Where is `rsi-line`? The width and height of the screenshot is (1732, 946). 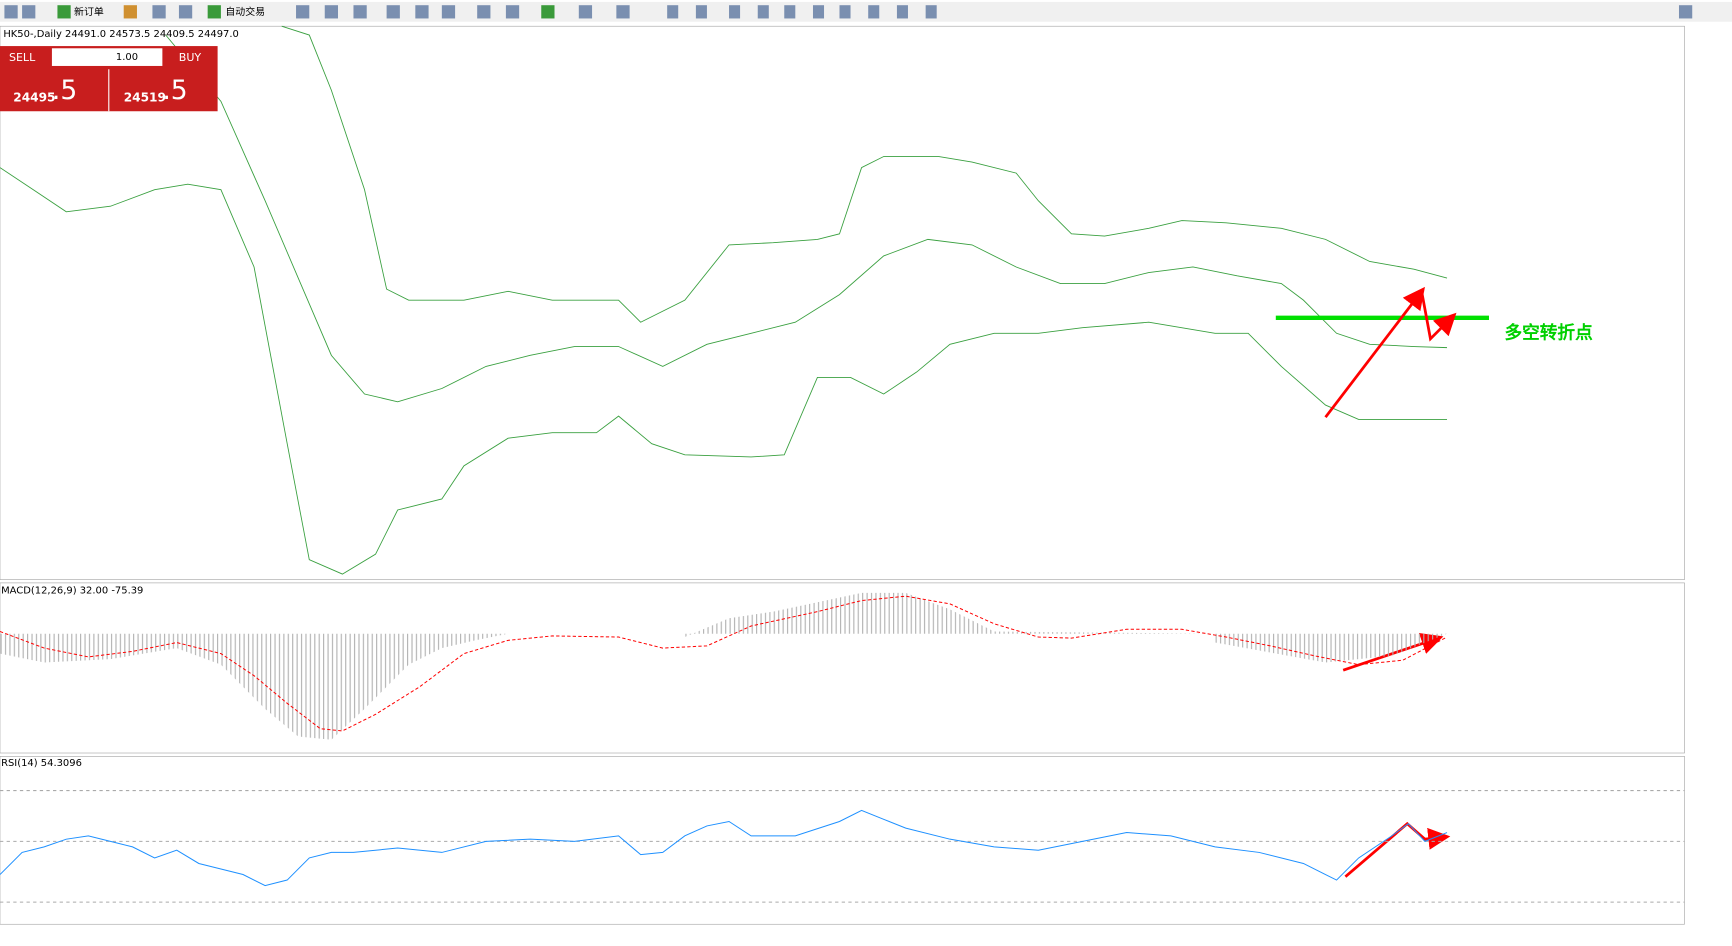
rsi-line is located at coordinates (724, 848).